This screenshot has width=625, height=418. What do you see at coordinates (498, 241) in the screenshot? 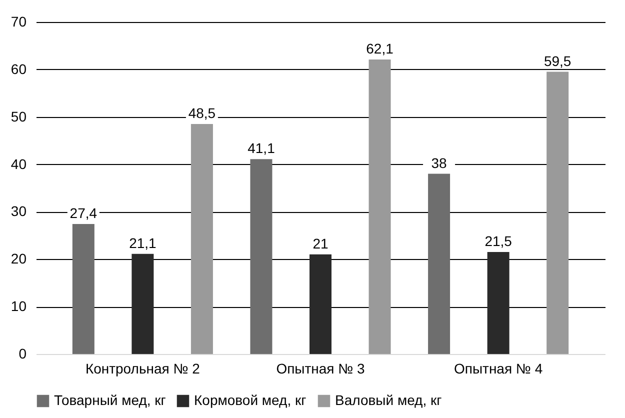
I see `data-label: 21,5` at bounding box center [498, 241].